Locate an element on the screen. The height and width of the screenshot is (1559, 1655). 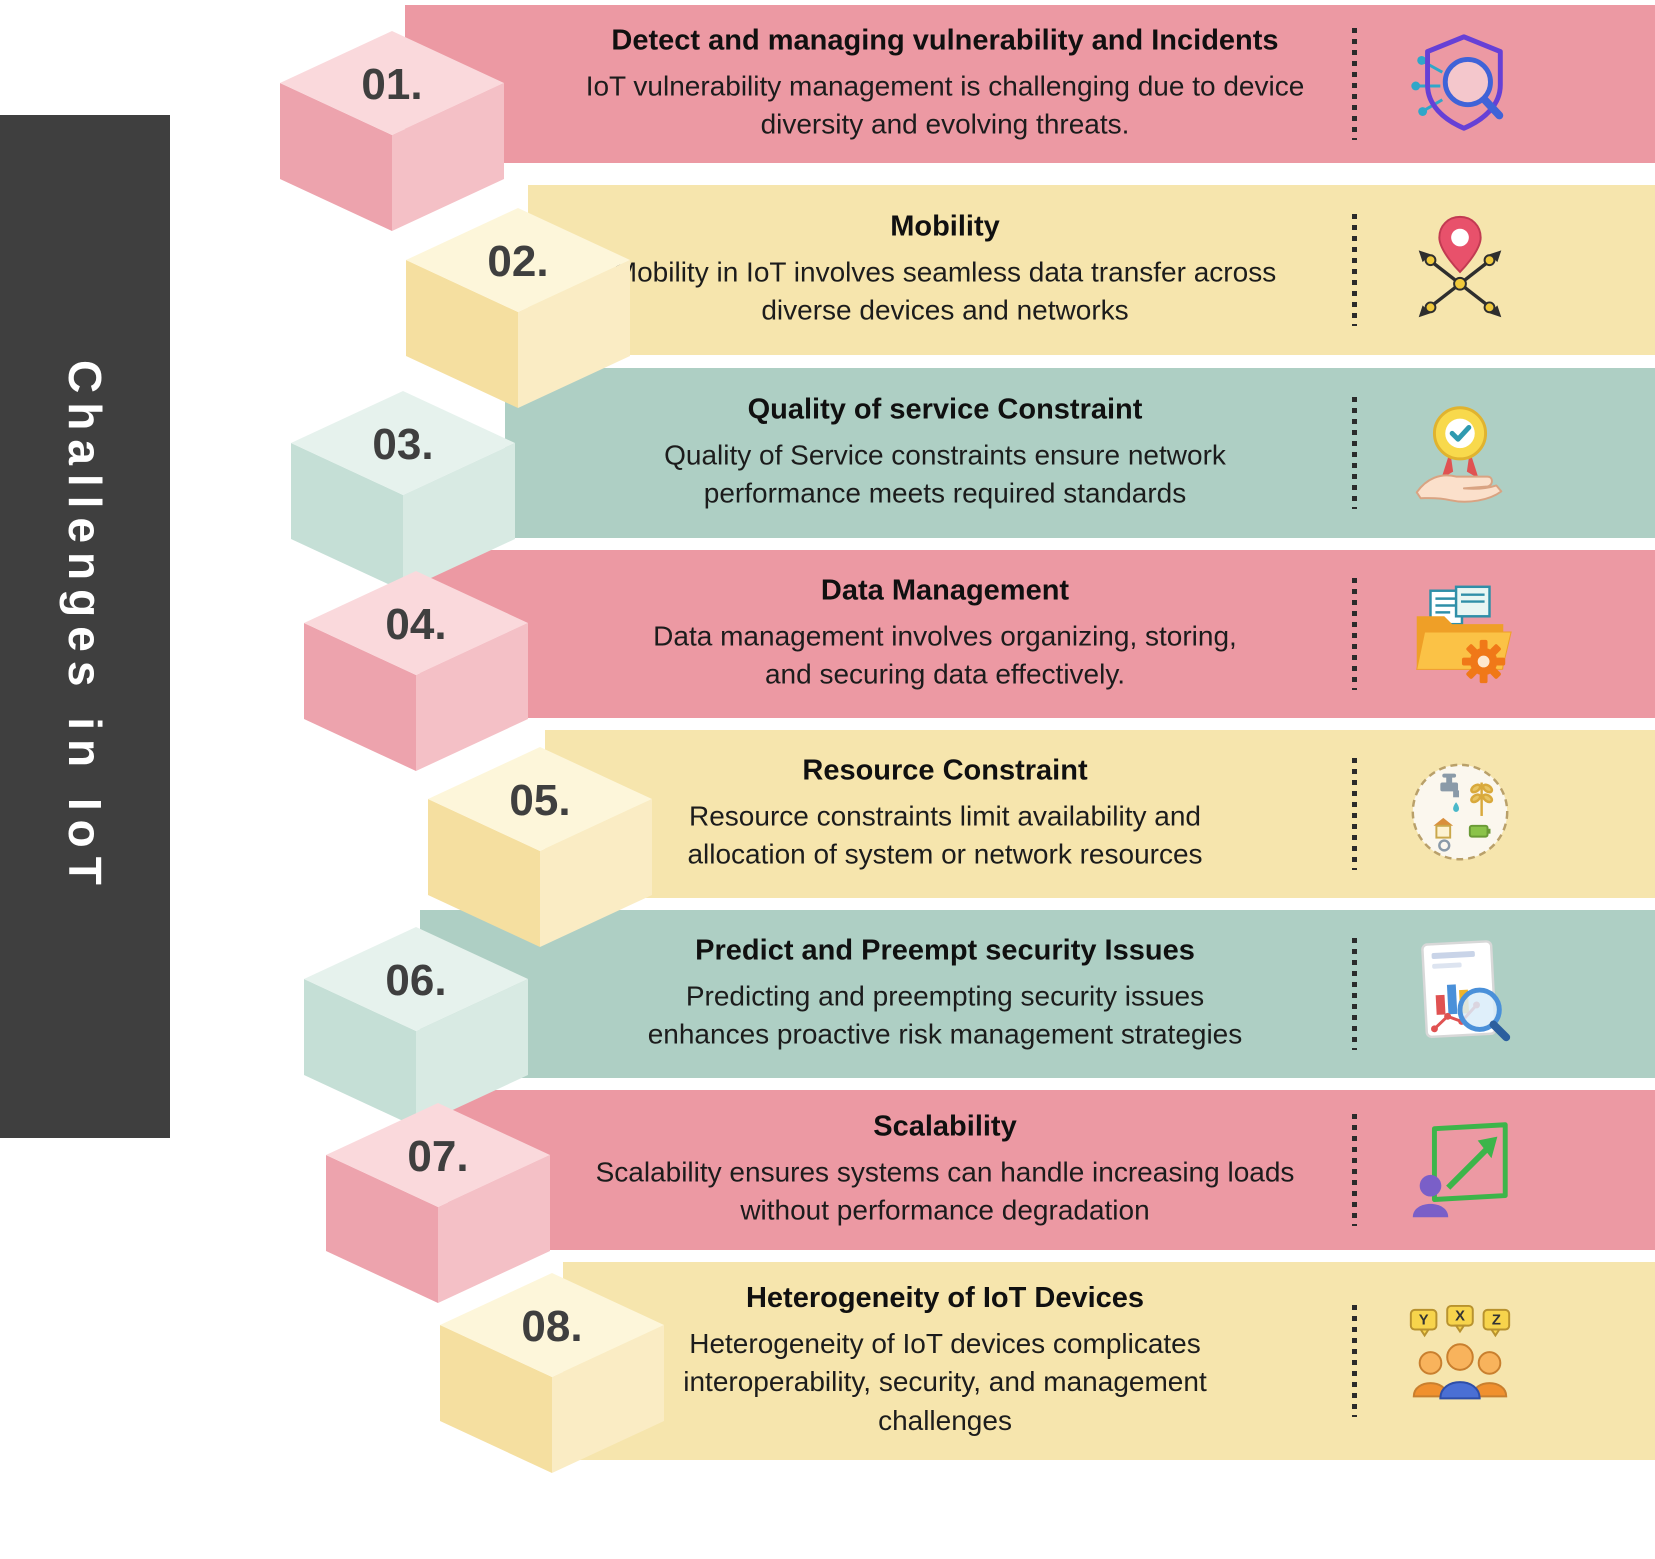
step-number-8: 08. is located at coordinates (551, 1326).